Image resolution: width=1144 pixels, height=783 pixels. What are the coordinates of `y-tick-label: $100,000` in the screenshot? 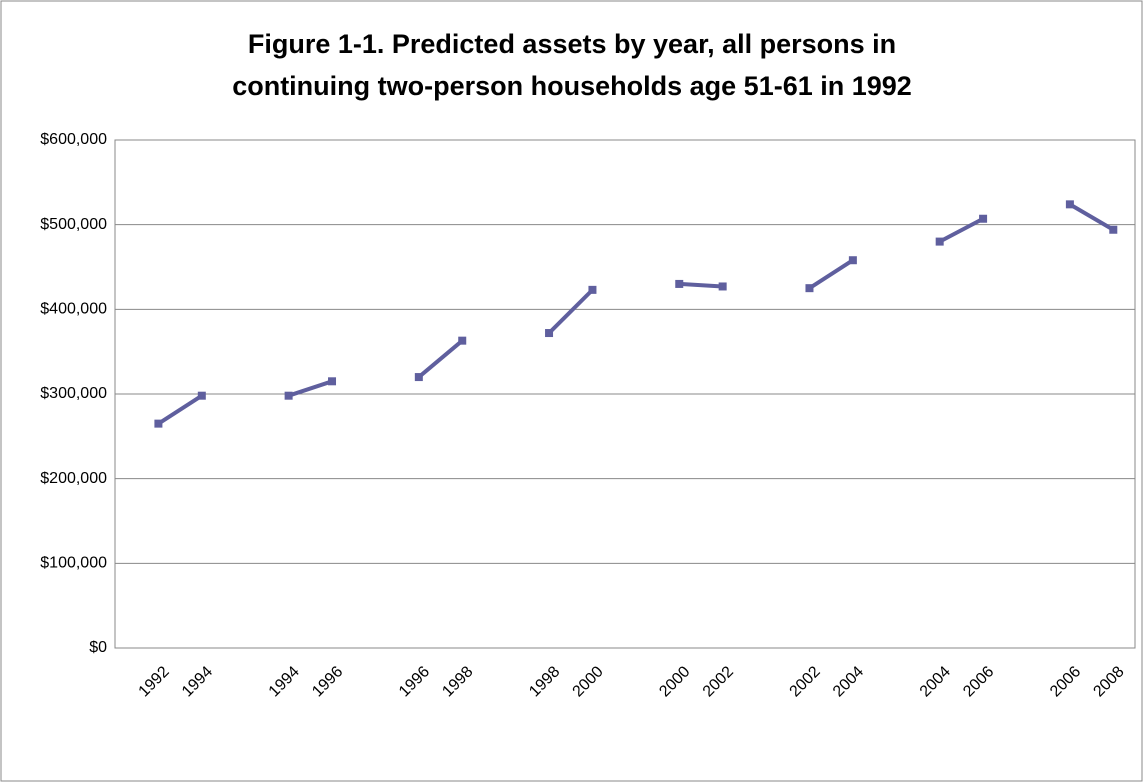 It's located at (73, 563).